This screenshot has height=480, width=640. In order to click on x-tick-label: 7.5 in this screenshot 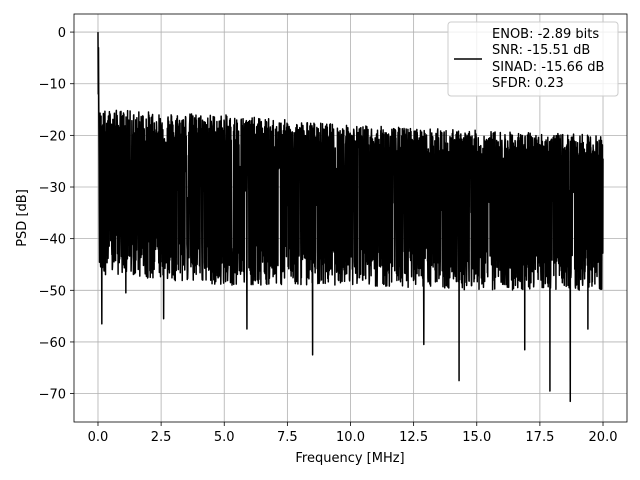, I will do `click(287, 437)`.